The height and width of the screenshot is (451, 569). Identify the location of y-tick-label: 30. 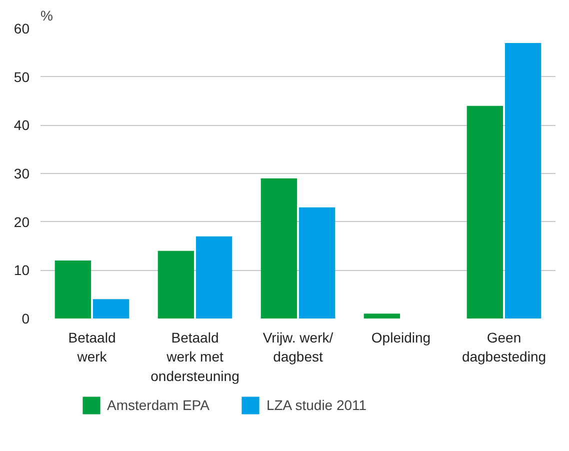
(22, 174).